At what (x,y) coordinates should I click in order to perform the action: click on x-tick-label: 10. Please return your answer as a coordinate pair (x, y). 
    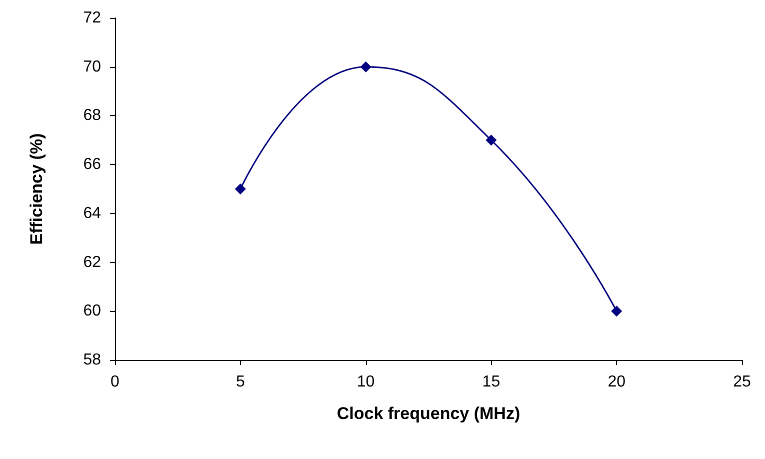
    Looking at the image, I should click on (365, 382).